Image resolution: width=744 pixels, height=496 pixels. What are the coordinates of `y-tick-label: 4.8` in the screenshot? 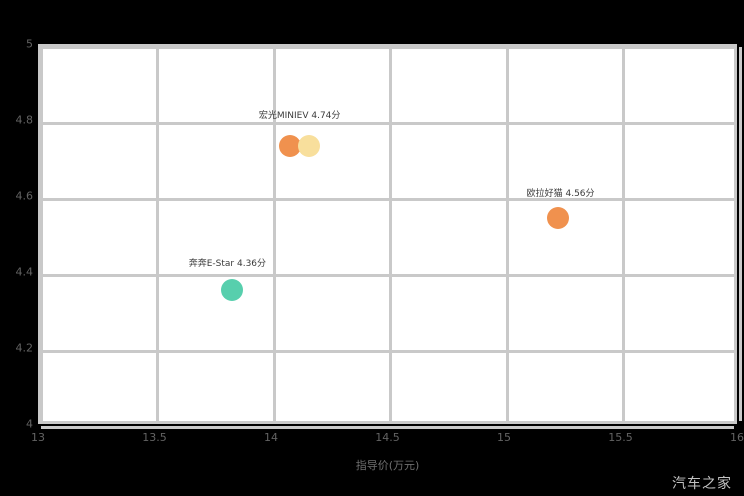 It's located at (24, 120).